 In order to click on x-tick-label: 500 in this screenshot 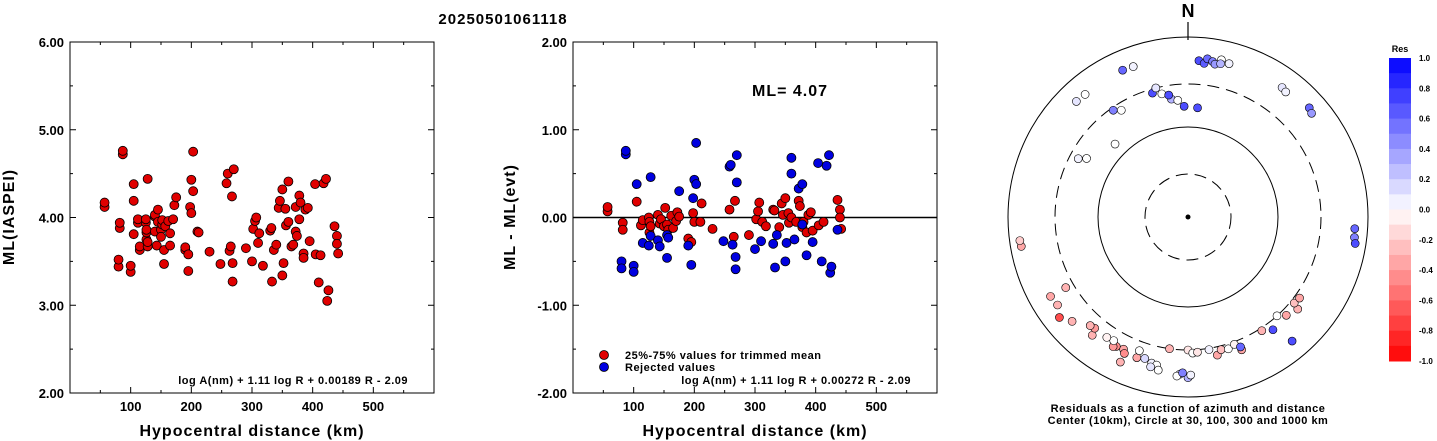, I will do `click(876, 406)`.